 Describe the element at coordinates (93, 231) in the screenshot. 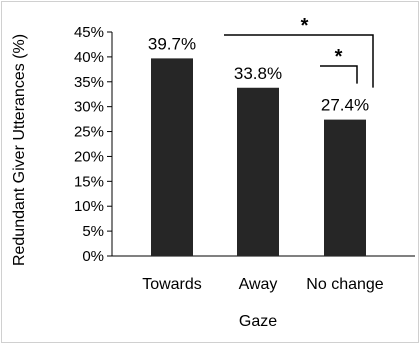

I see `y-tick-label: 5%` at that location.